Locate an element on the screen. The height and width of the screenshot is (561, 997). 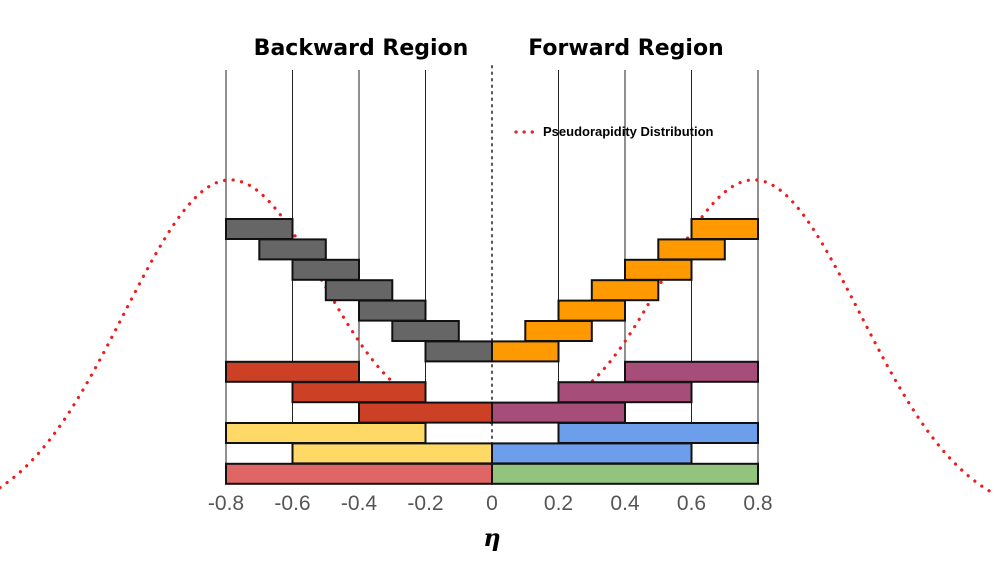
x-axis-ticks: -0.8 -0.6 -0.4 -0.2 0 0.2 0.4 0.6 0.8 is located at coordinates (490, 503).